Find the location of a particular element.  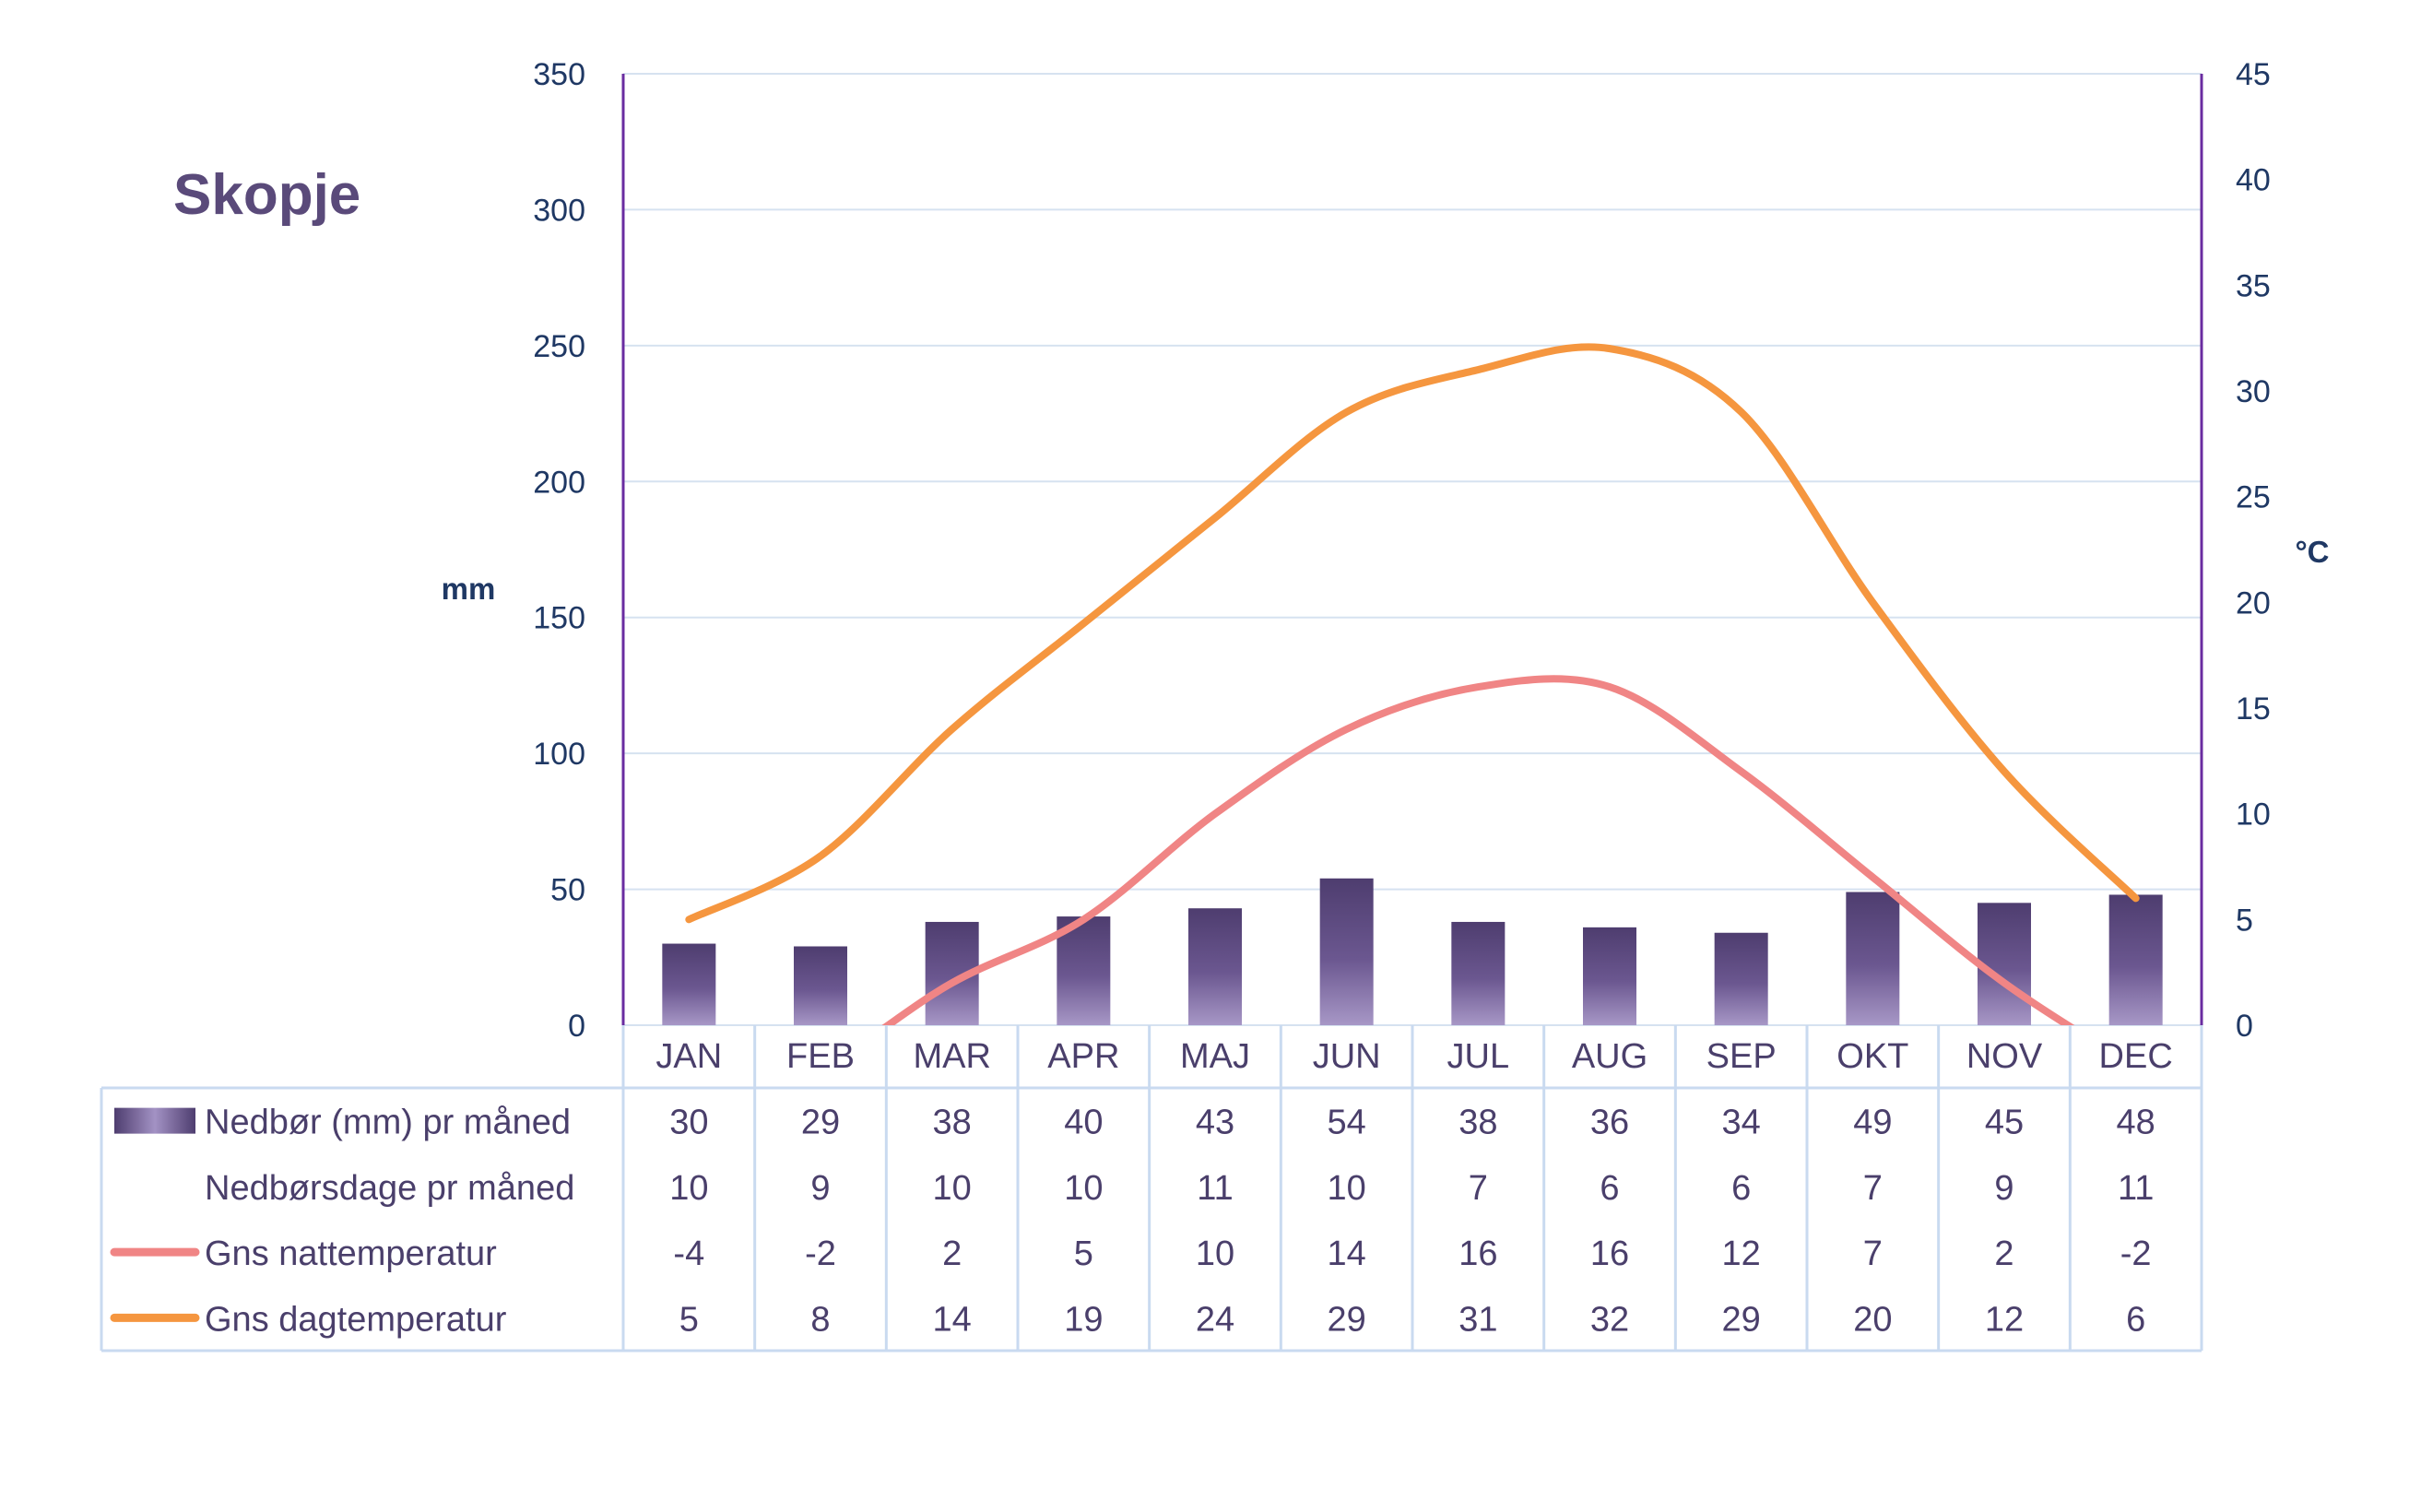

left-tick-label: 50 is located at coordinates (567, 890).